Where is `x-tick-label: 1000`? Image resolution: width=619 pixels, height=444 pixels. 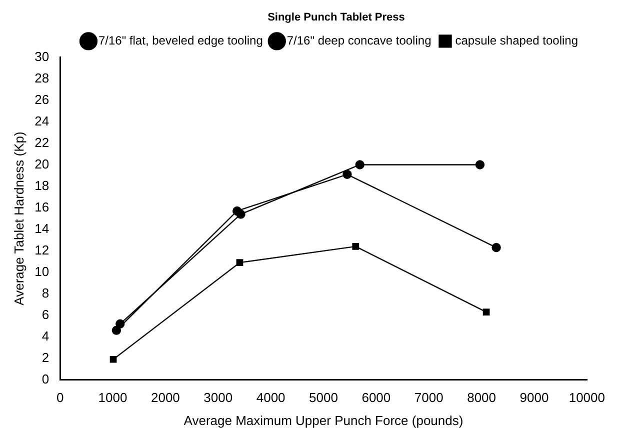 x-tick-label: 1000 is located at coordinates (113, 398).